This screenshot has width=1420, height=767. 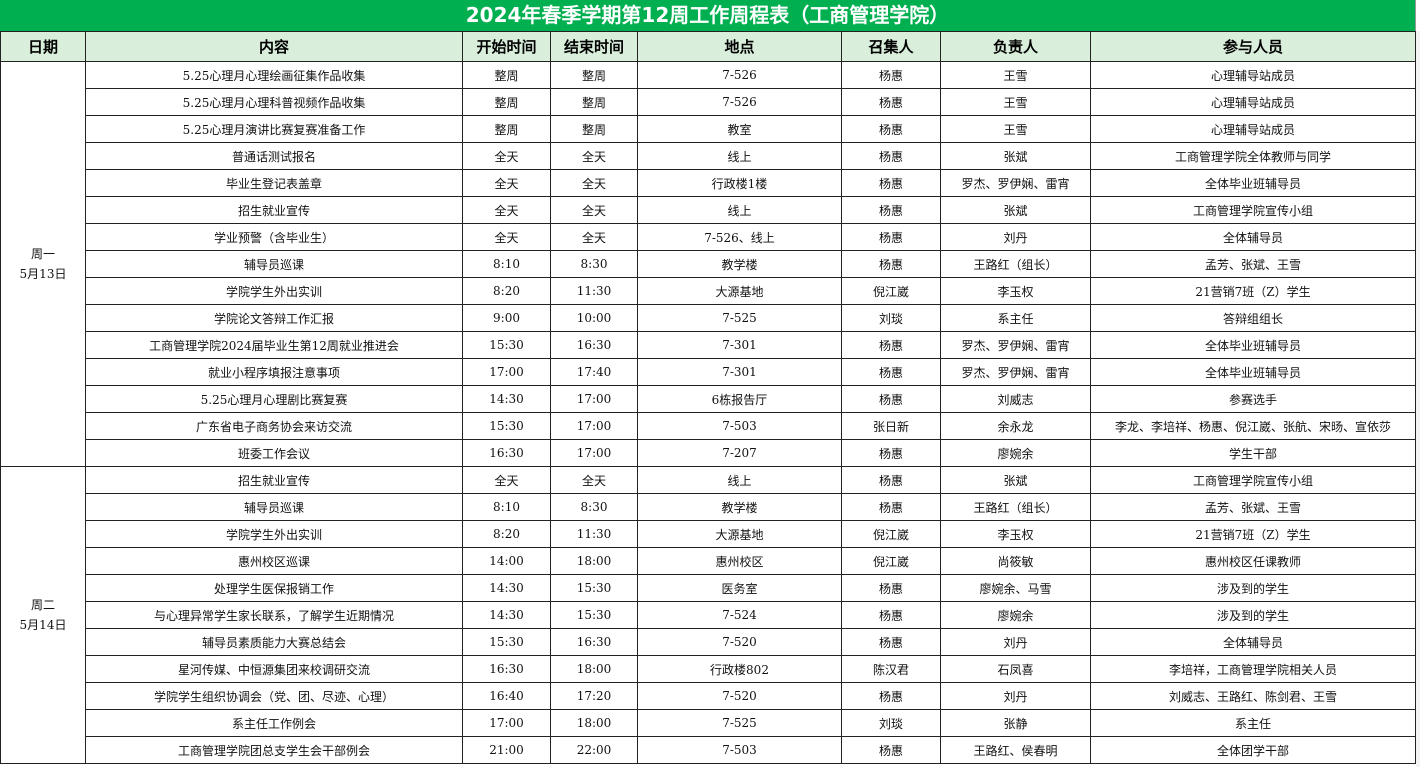 I want to click on cell-start-time: 17:00, so click(x=506, y=372).